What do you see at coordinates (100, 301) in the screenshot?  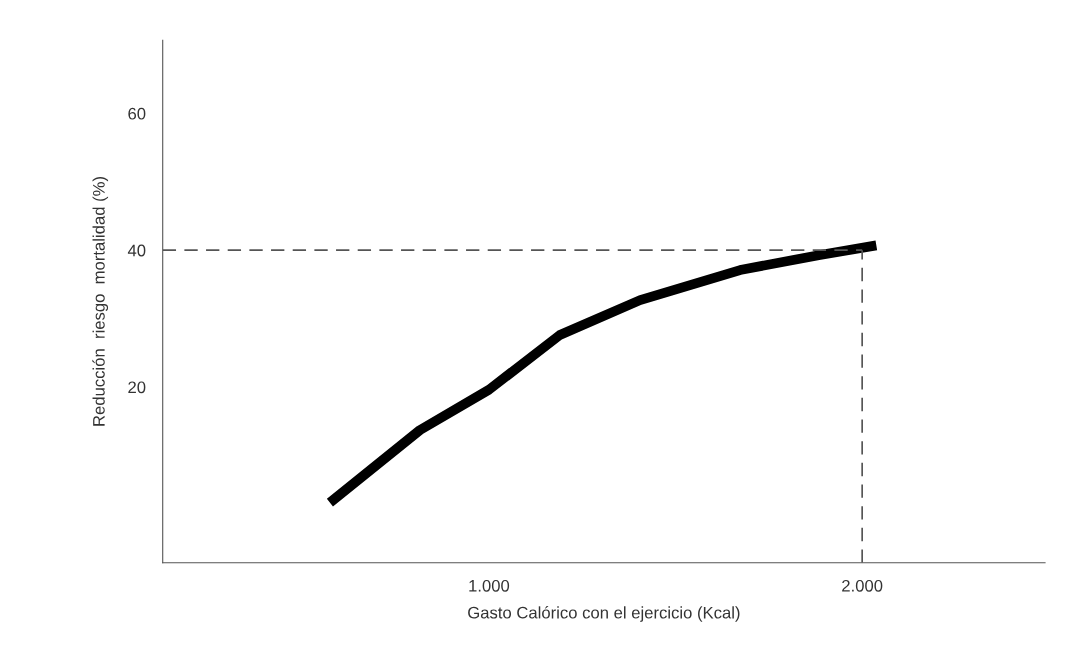 I see `y-axis-title: Reducción riesgo mortalidad (%)` at bounding box center [100, 301].